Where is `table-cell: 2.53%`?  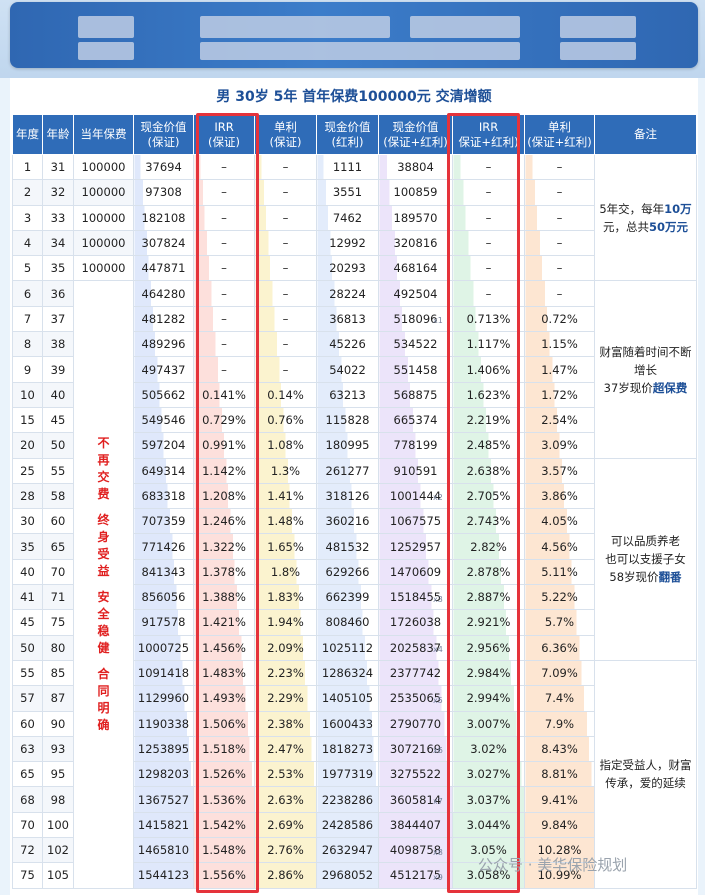 table-cell: 2.53% is located at coordinates (285, 774).